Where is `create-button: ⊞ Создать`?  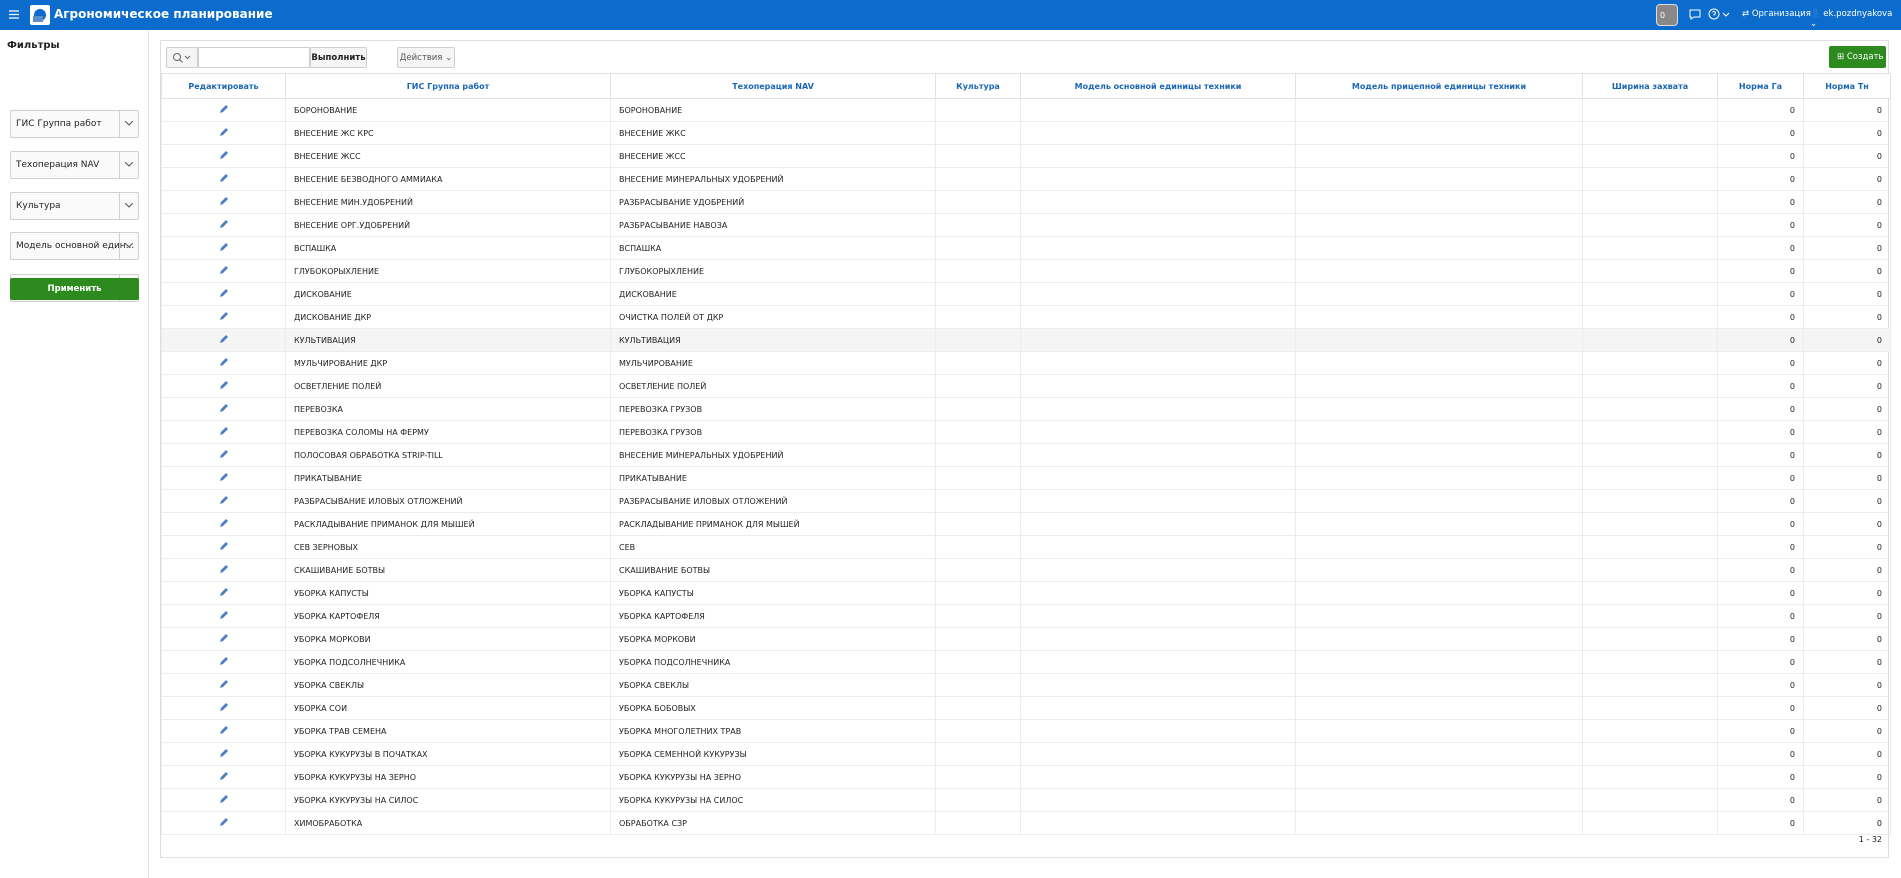
create-button: ⊞ Создать is located at coordinates (1857, 57).